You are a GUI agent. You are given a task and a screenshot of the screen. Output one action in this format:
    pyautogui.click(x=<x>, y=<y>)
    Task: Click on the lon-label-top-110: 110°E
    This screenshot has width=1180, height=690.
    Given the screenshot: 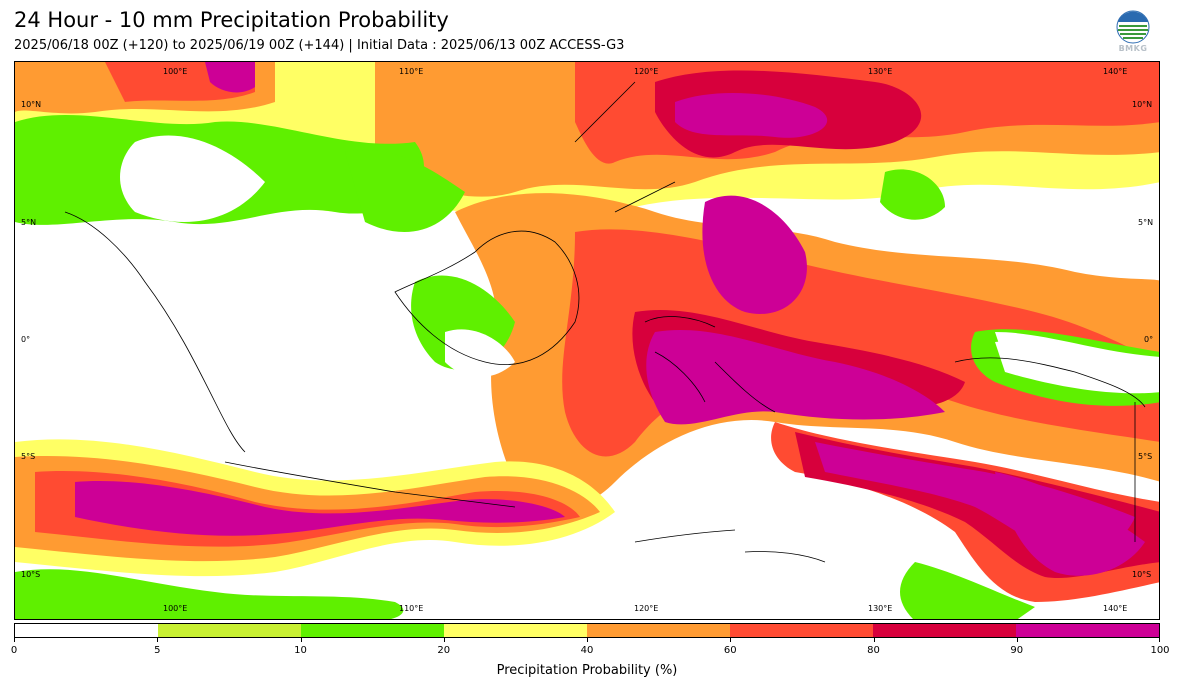 What is the action you would take?
    pyautogui.click(x=411, y=71)
    